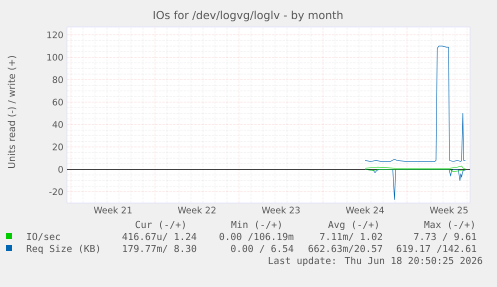  What do you see at coordinates (449, 210) in the screenshot?
I see `x-tick-label: Week 25` at bounding box center [449, 210].